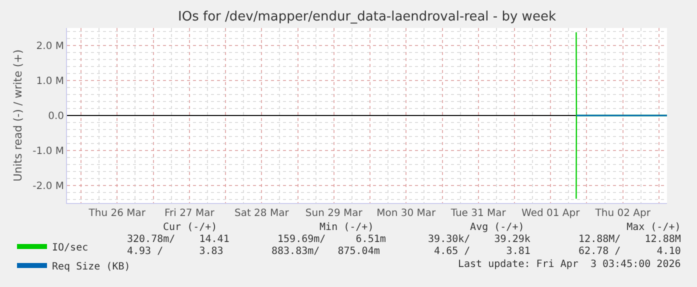 This screenshot has width=697, height=287. I want to click on y-tick-label: 2.0 M, so click(50, 46).